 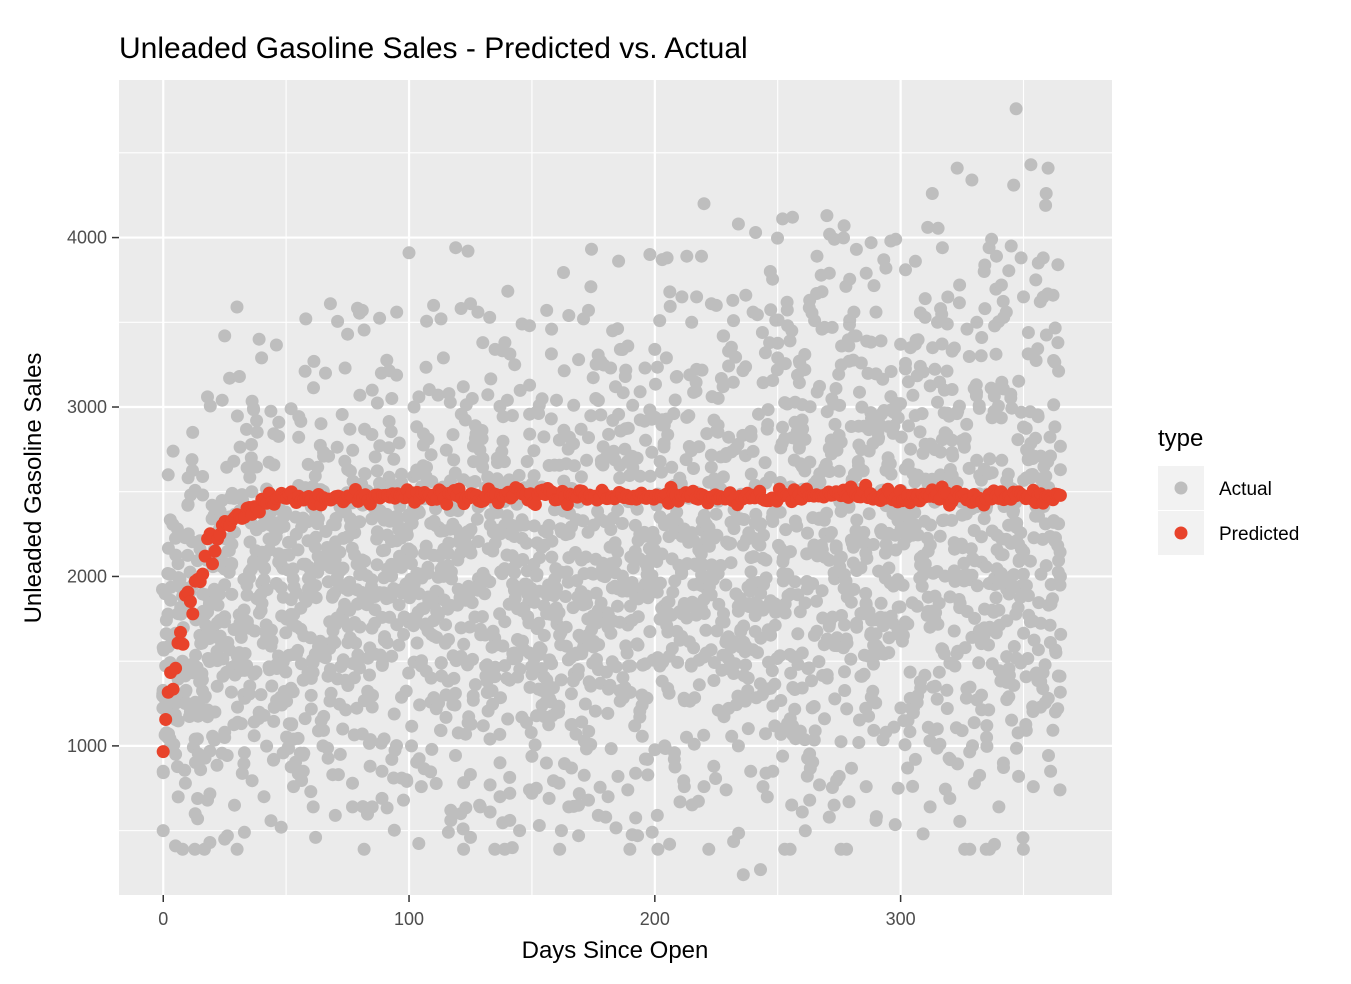 What do you see at coordinates (447, 504) in the screenshot?
I see `predicted-point` at bounding box center [447, 504].